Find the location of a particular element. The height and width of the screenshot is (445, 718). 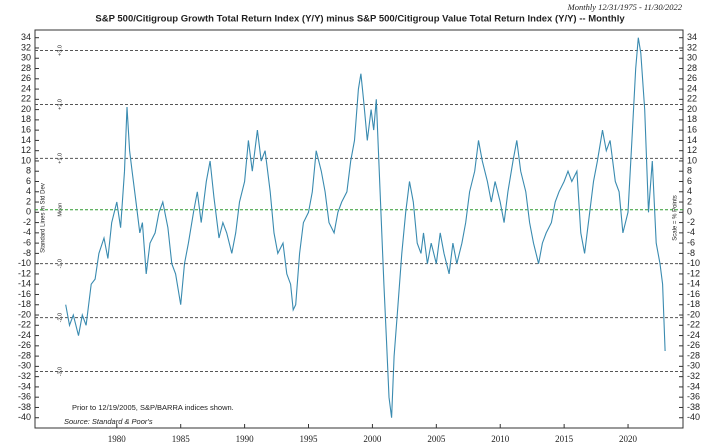

y-tick-label: -20 is located at coordinates (24, 314).